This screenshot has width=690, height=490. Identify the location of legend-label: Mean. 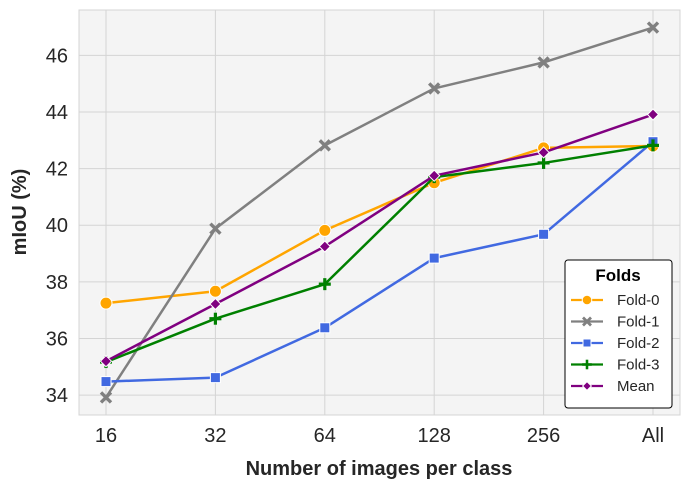
(636, 386).